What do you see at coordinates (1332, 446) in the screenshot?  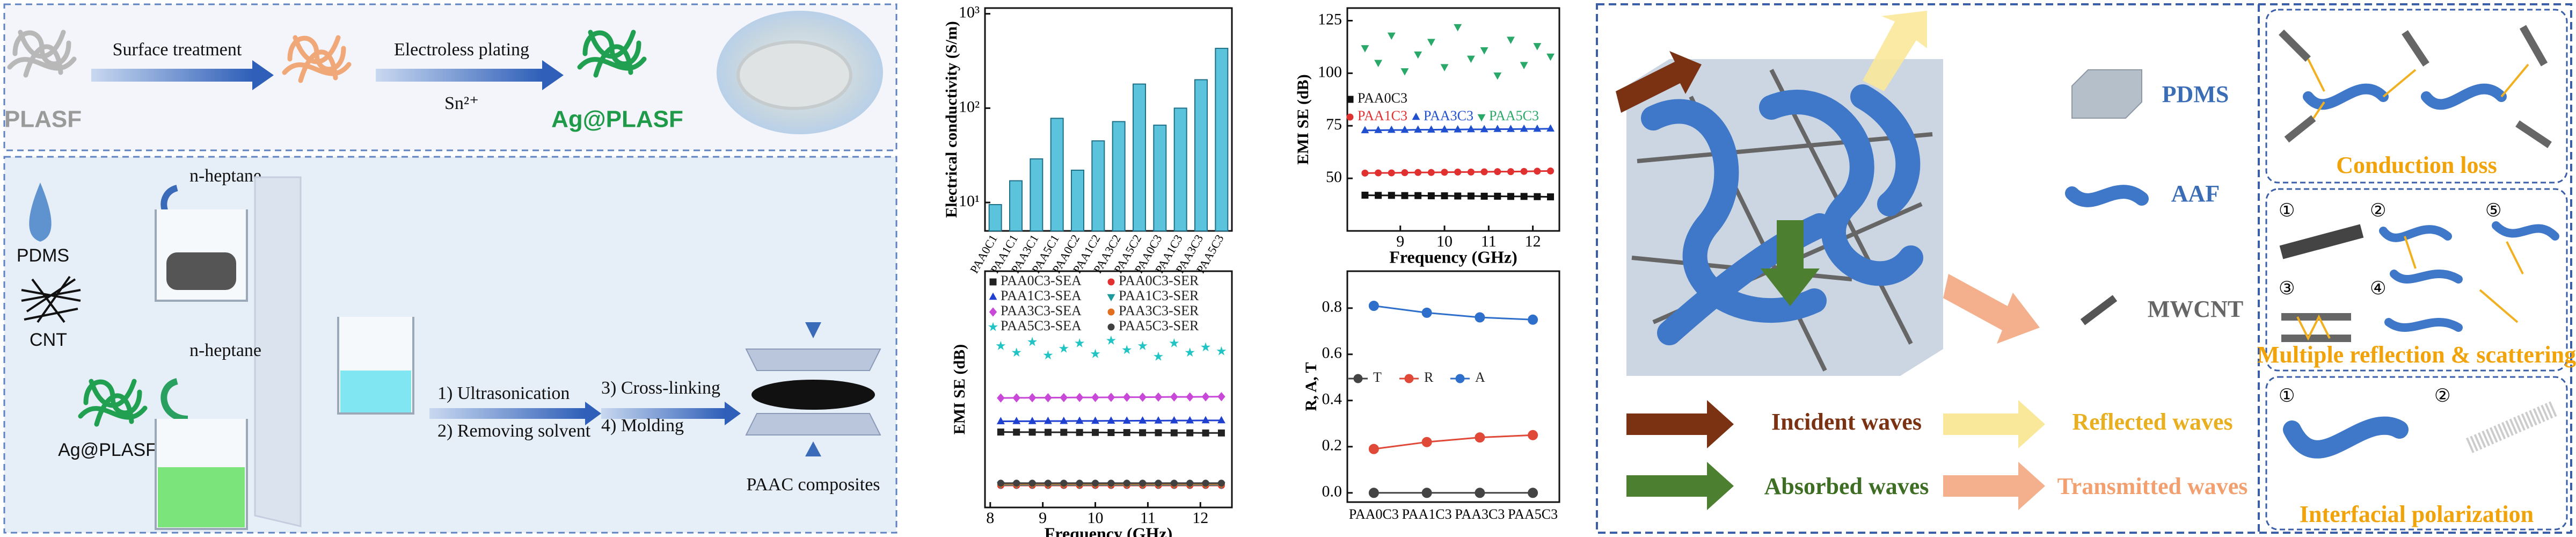 I see `y-tick-label: 0.2` at bounding box center [1332, 446].